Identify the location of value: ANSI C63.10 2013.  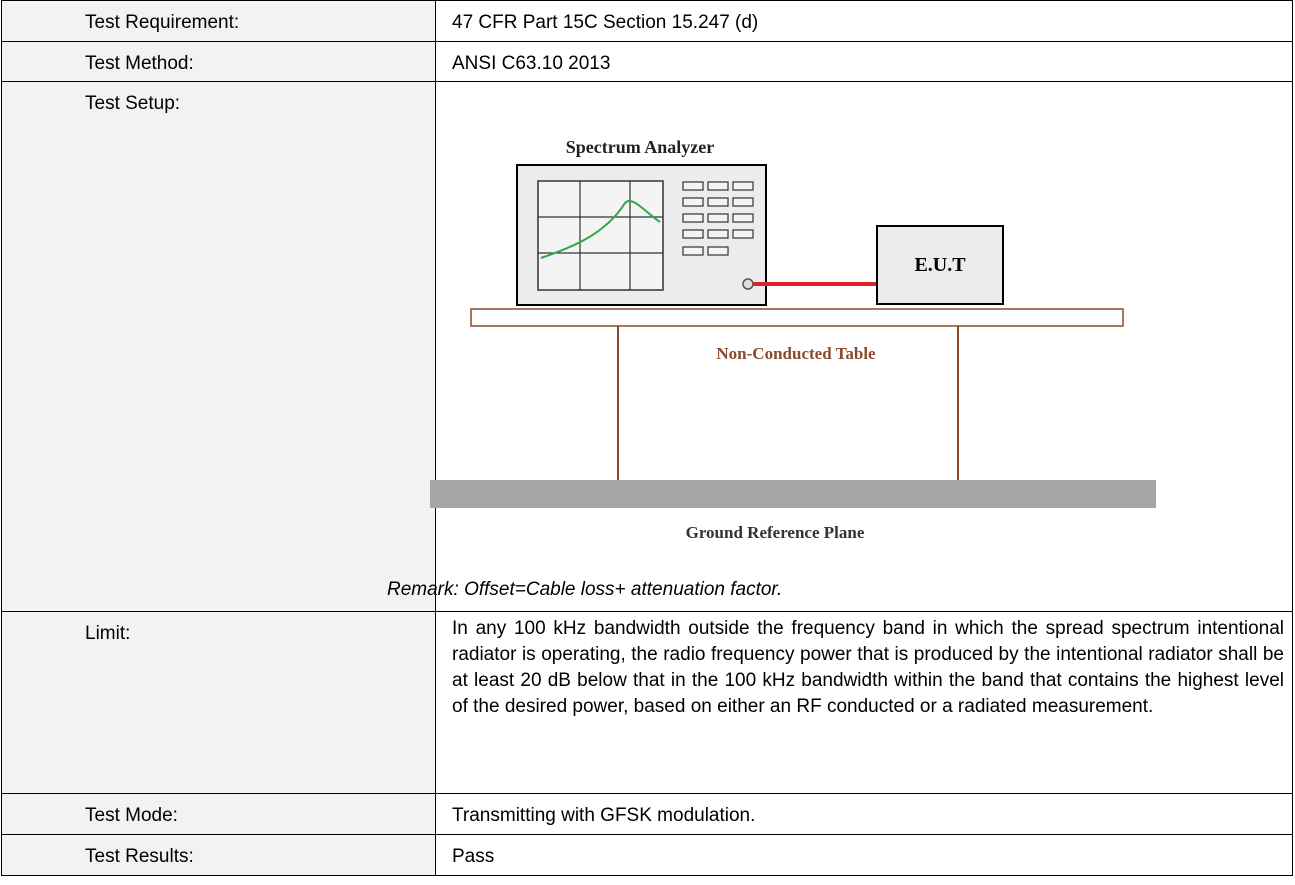
(864, 61).